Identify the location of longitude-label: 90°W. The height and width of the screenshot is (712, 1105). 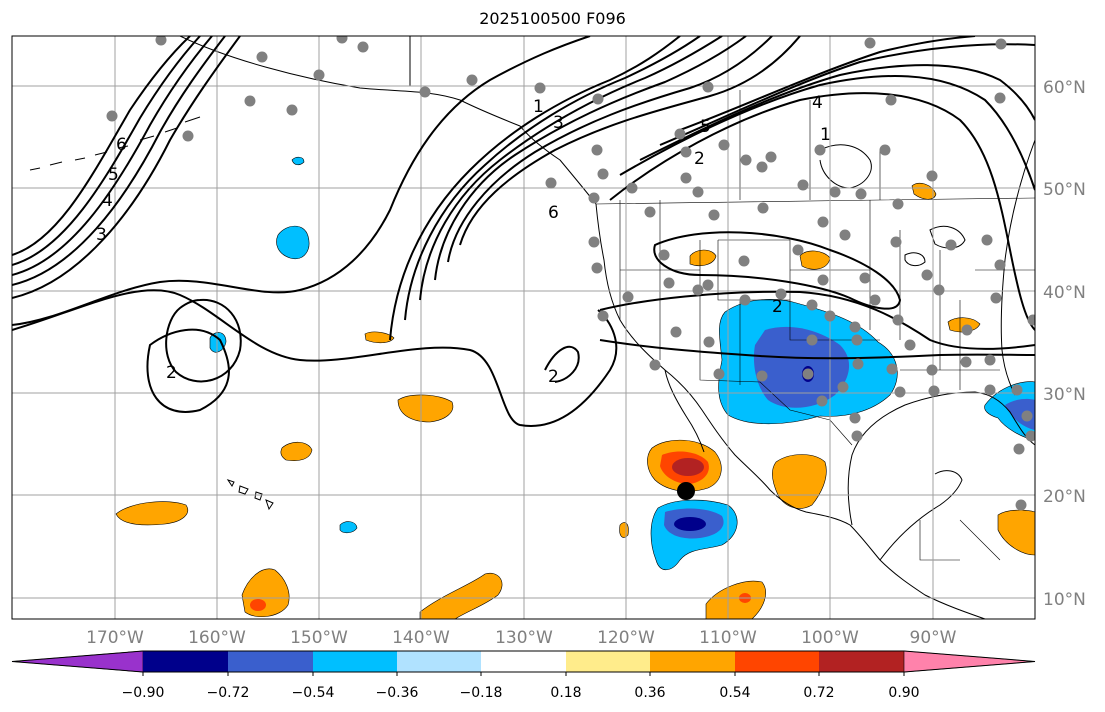
(933, 638).